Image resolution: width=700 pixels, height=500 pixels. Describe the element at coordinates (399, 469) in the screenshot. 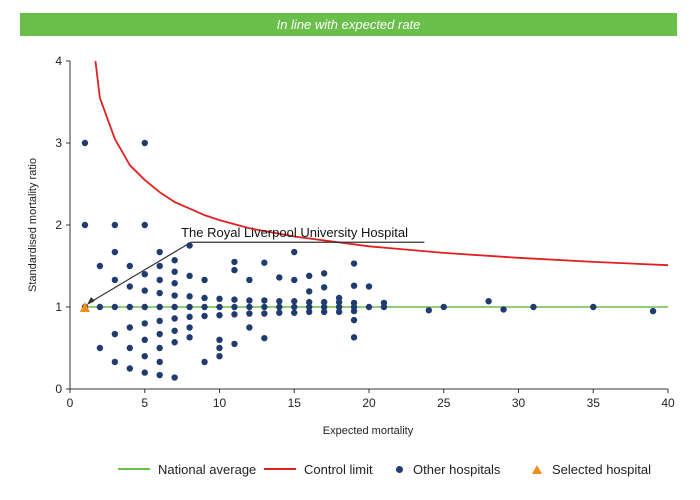

I see `legend-swatch-dot` at that location.